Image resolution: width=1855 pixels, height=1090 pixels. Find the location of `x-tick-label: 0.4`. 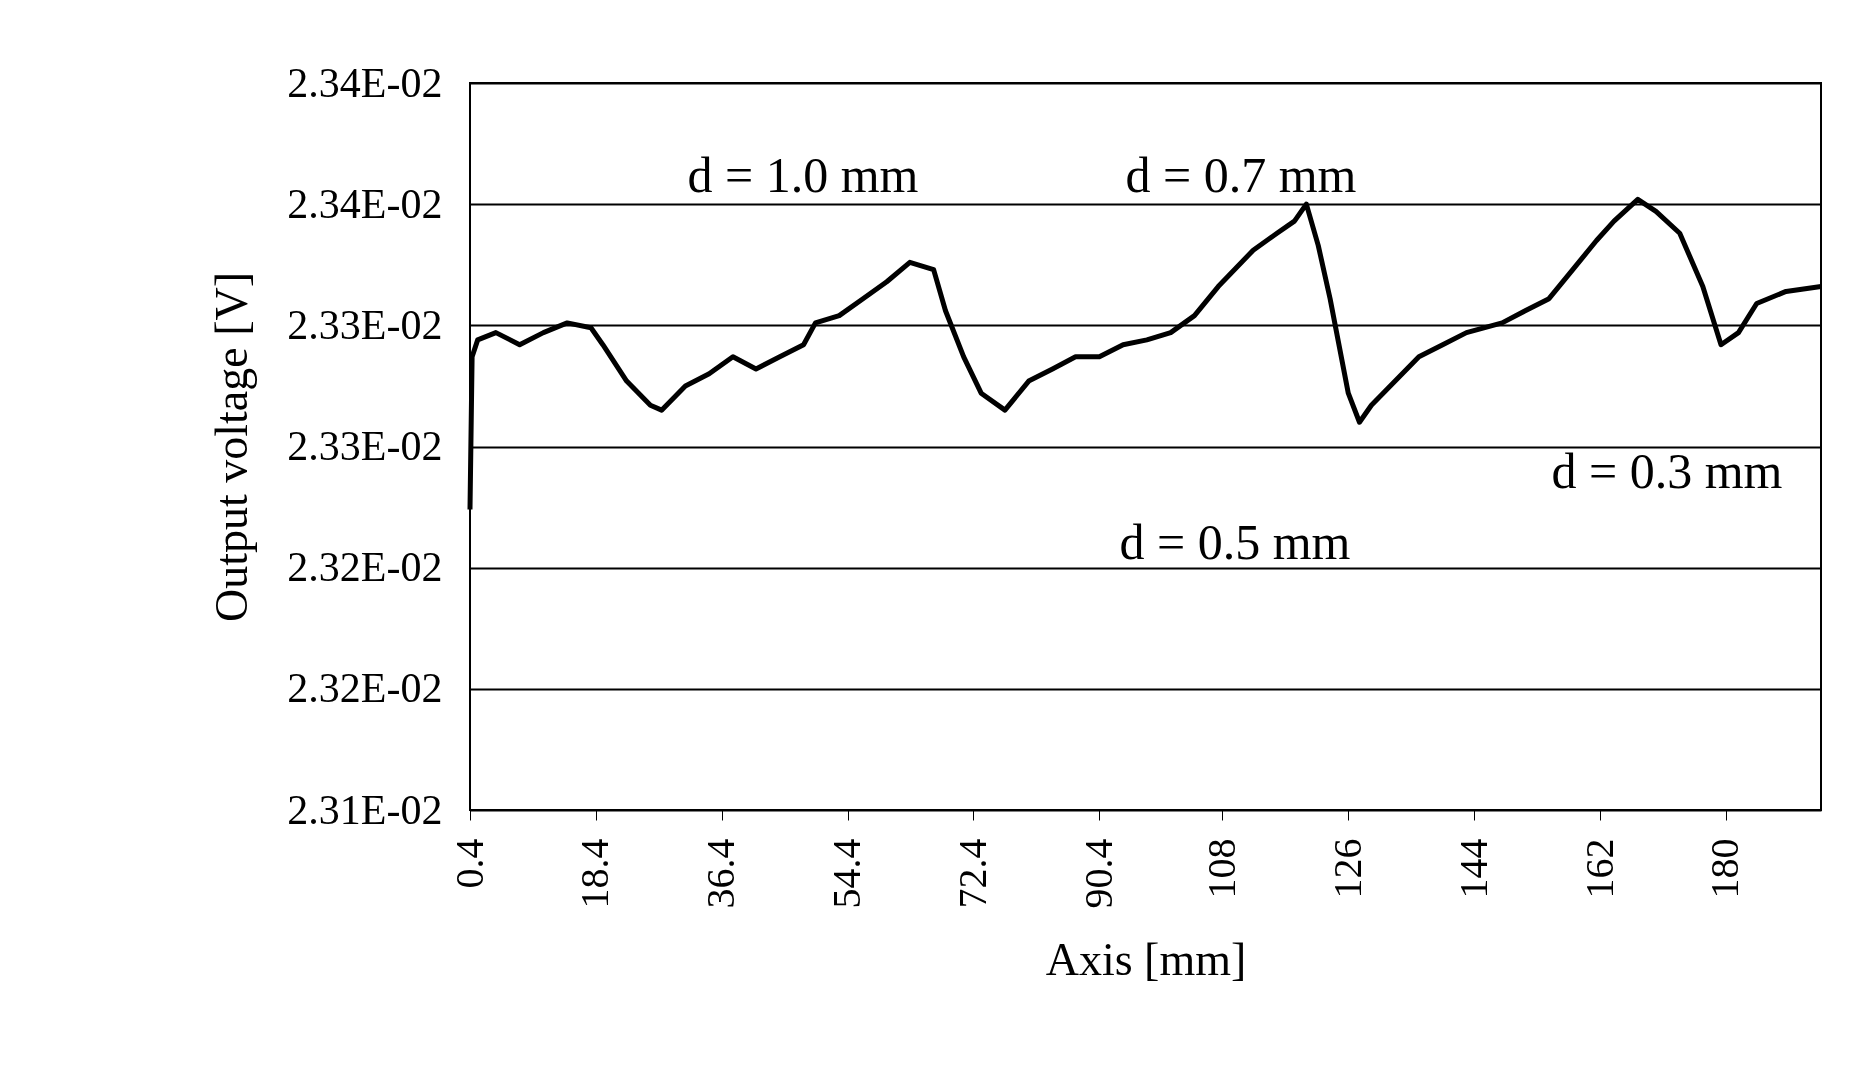

x-tick-label: 0.4 is located at coordinates (469, 863).